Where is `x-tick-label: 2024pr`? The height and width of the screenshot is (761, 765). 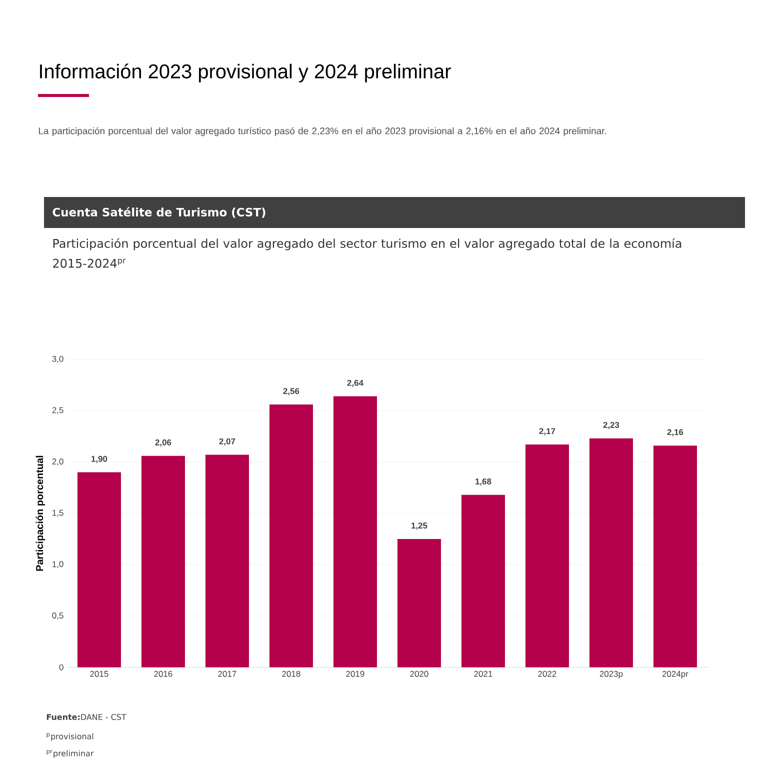
x-tick-label: 2024pr is located at coordinates (675, 674).